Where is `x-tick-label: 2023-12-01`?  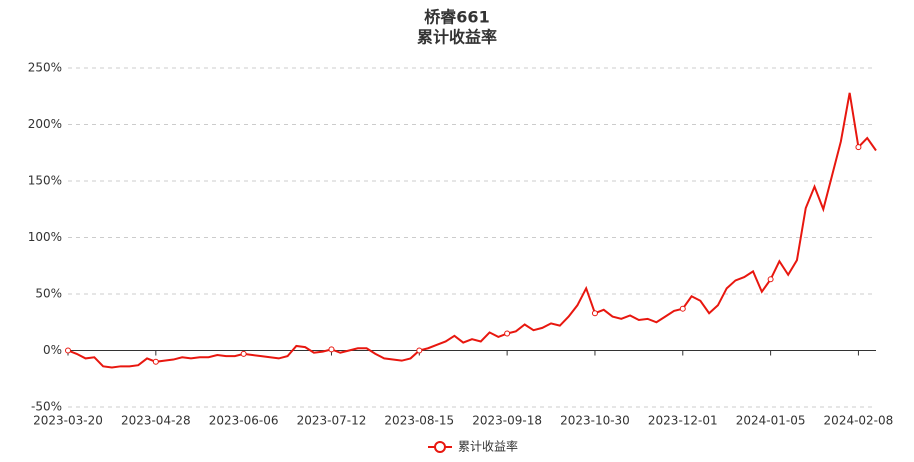
x-tick-label: 2023-12-01 is located at coordinates (683, 421).